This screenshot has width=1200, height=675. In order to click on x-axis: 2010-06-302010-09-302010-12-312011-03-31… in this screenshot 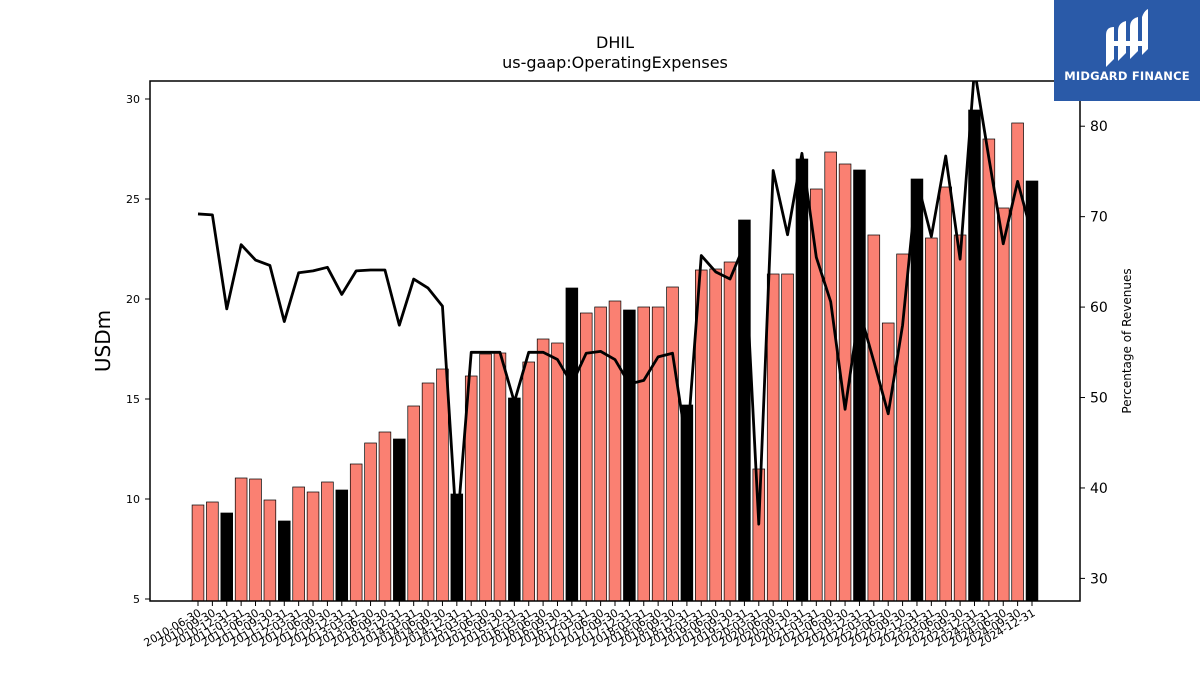, I will do `click(590, 625)`.